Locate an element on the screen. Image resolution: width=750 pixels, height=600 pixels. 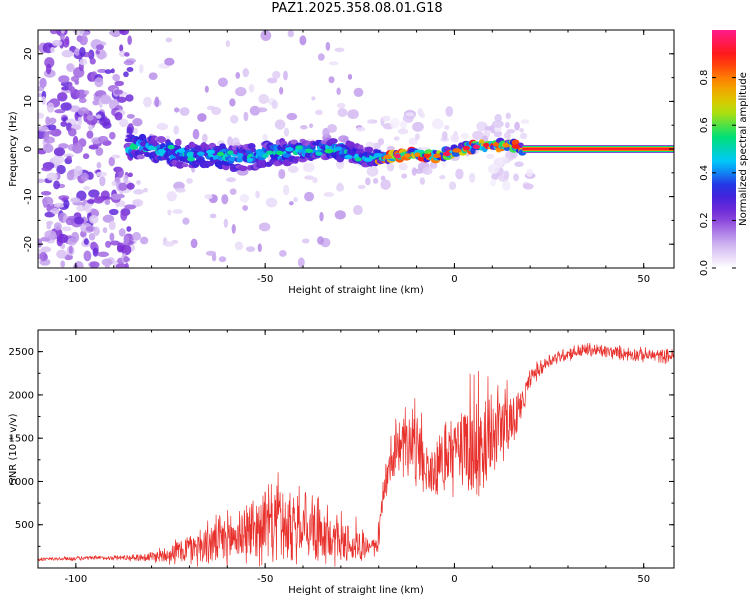
spectrogram-y-tick-label: -10 is located at coordinates (28, 196).